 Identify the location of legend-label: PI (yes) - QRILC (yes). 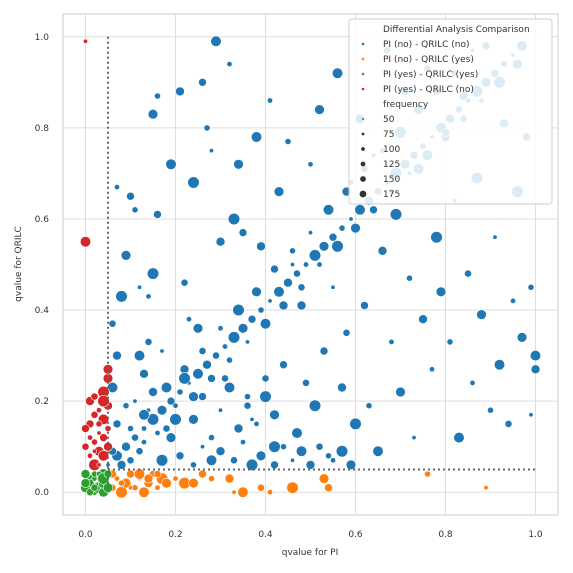
(430, 75).